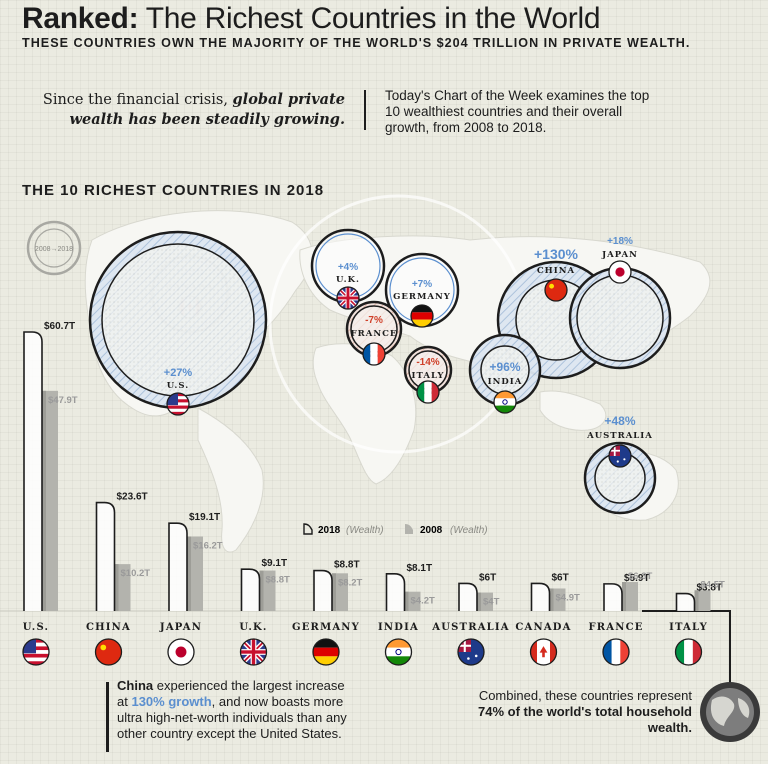 The image size is (768, 764). I want to click on bar-2018-japan, so click(178, 566).